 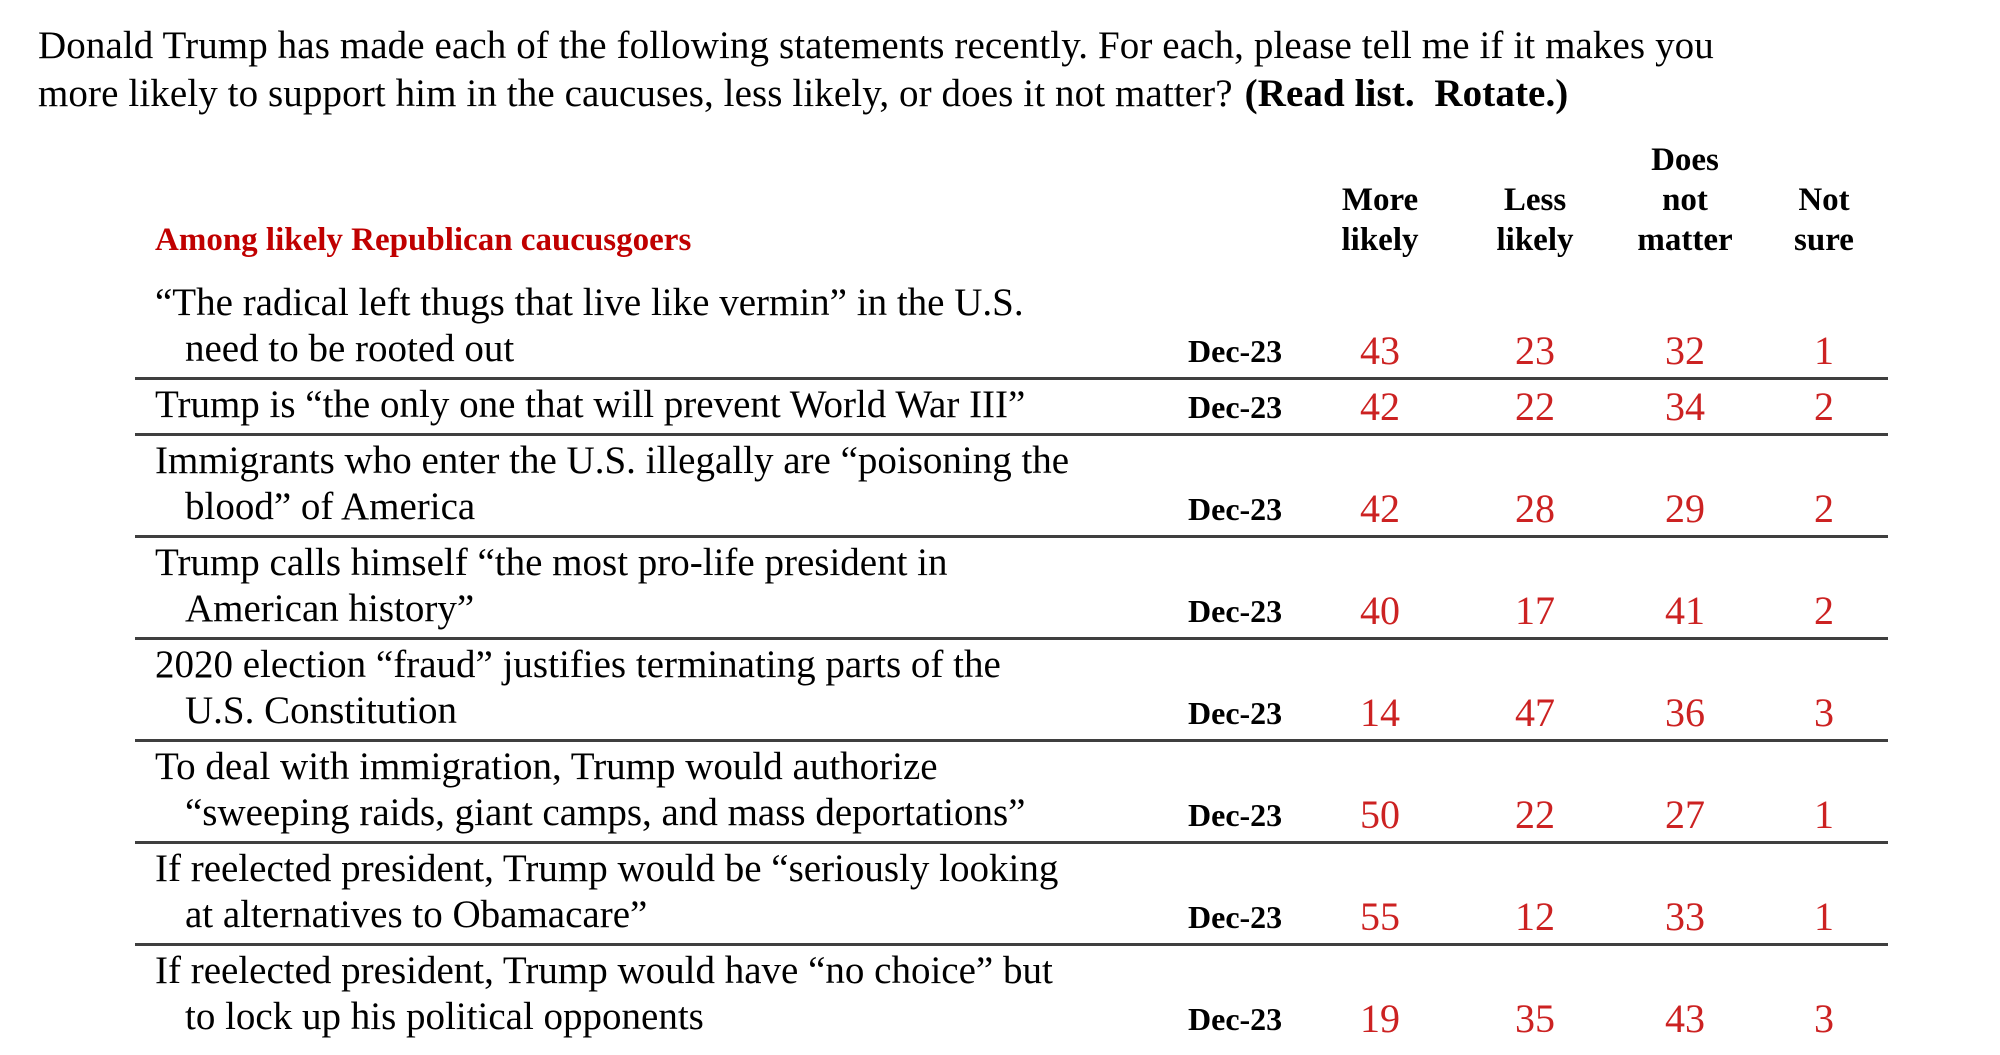 What do you see at coordinates (1380, 220) in the screenshot?
I see `column-header-more-likely: More likely` at bounding box center [1380, 220].